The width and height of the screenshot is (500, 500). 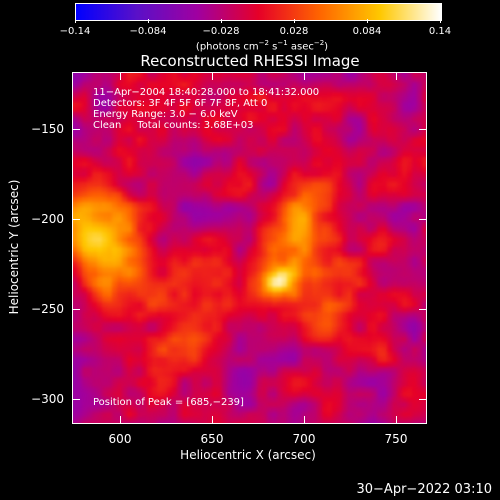 What do you see at coordinates (75, 31) in the screenshot?
I see `colorbar-tick-label: −0.14` at bounding box center [75, 31].